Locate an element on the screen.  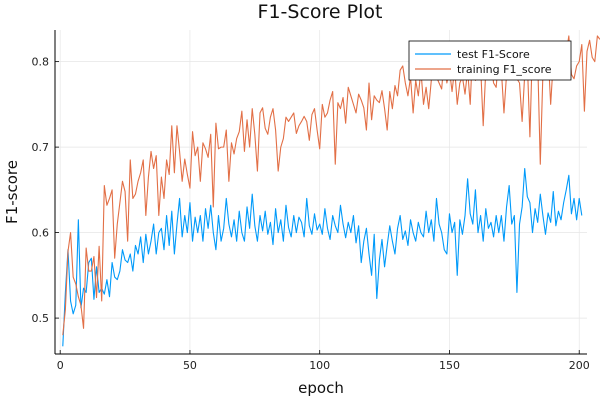
legend-label-test: test F1-Score is located at coordinates (493, 54).